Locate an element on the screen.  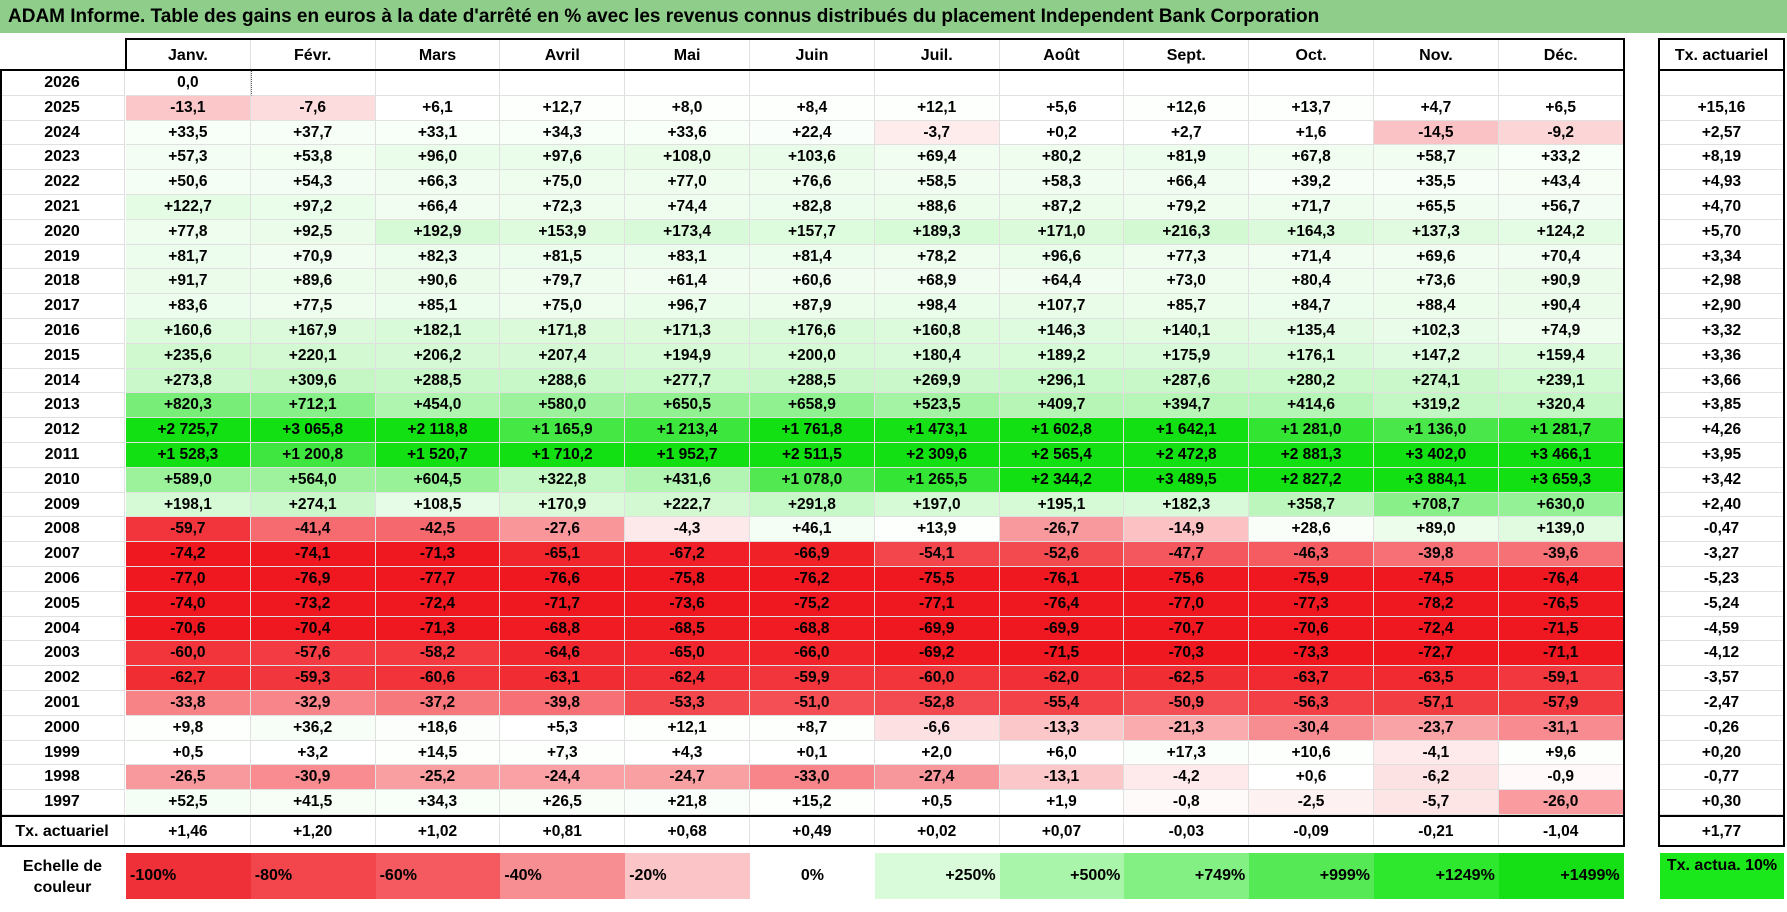
table-cell: +291,8 is located at coordinates (812, 505).